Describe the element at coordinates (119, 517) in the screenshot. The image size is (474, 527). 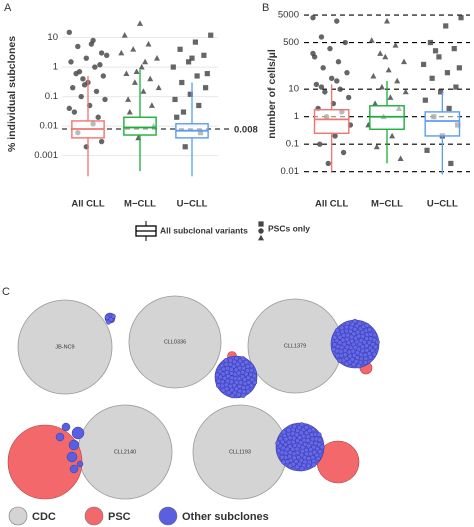
I see `legend-label: PSC` at that location.